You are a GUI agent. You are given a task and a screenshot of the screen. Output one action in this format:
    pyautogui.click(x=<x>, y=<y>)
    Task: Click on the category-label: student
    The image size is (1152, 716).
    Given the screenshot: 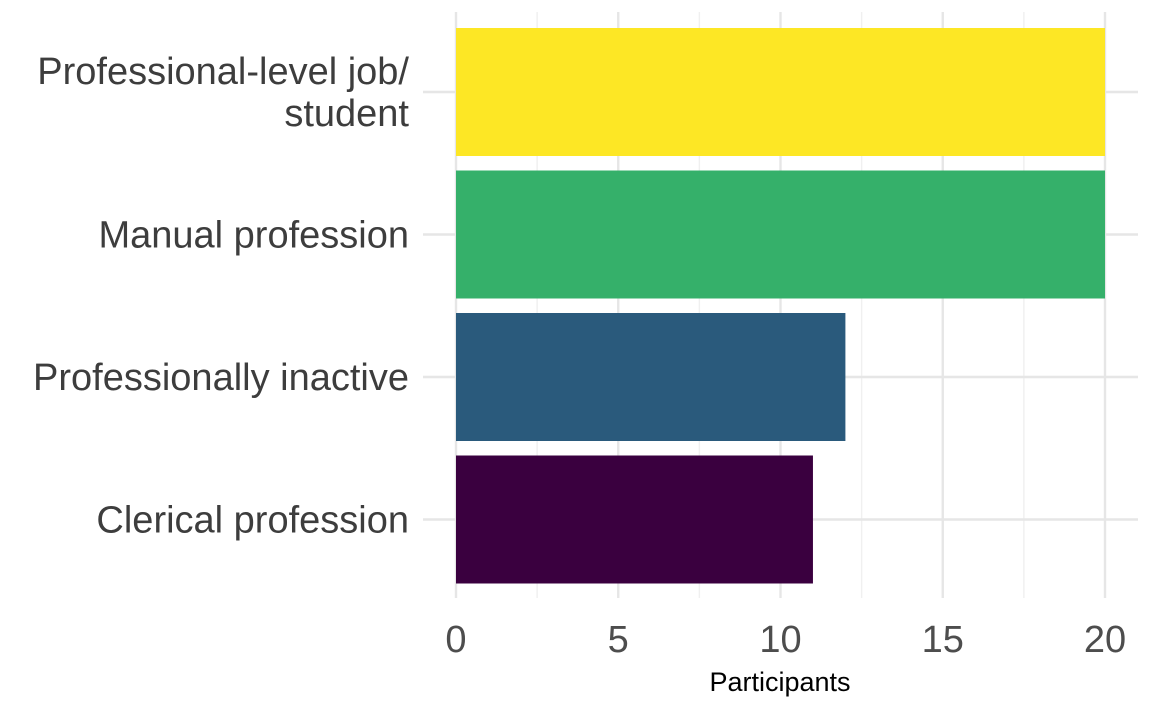 What is the action you would take?
    pyautogui.click(x=346, y=114)
    